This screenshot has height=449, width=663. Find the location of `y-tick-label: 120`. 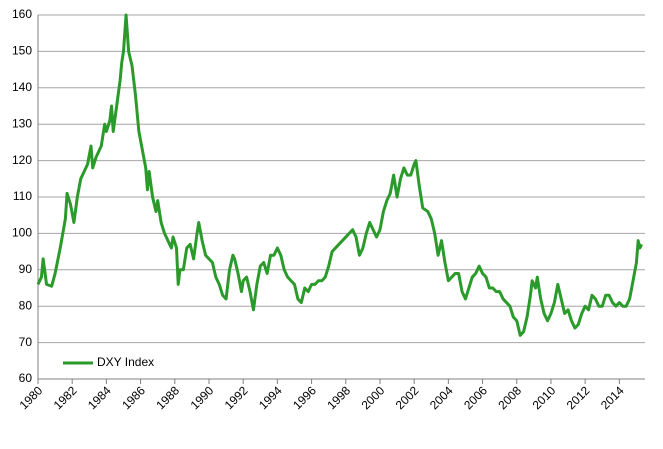

y-tick-label: 120 is located at coordinates (22, 160).